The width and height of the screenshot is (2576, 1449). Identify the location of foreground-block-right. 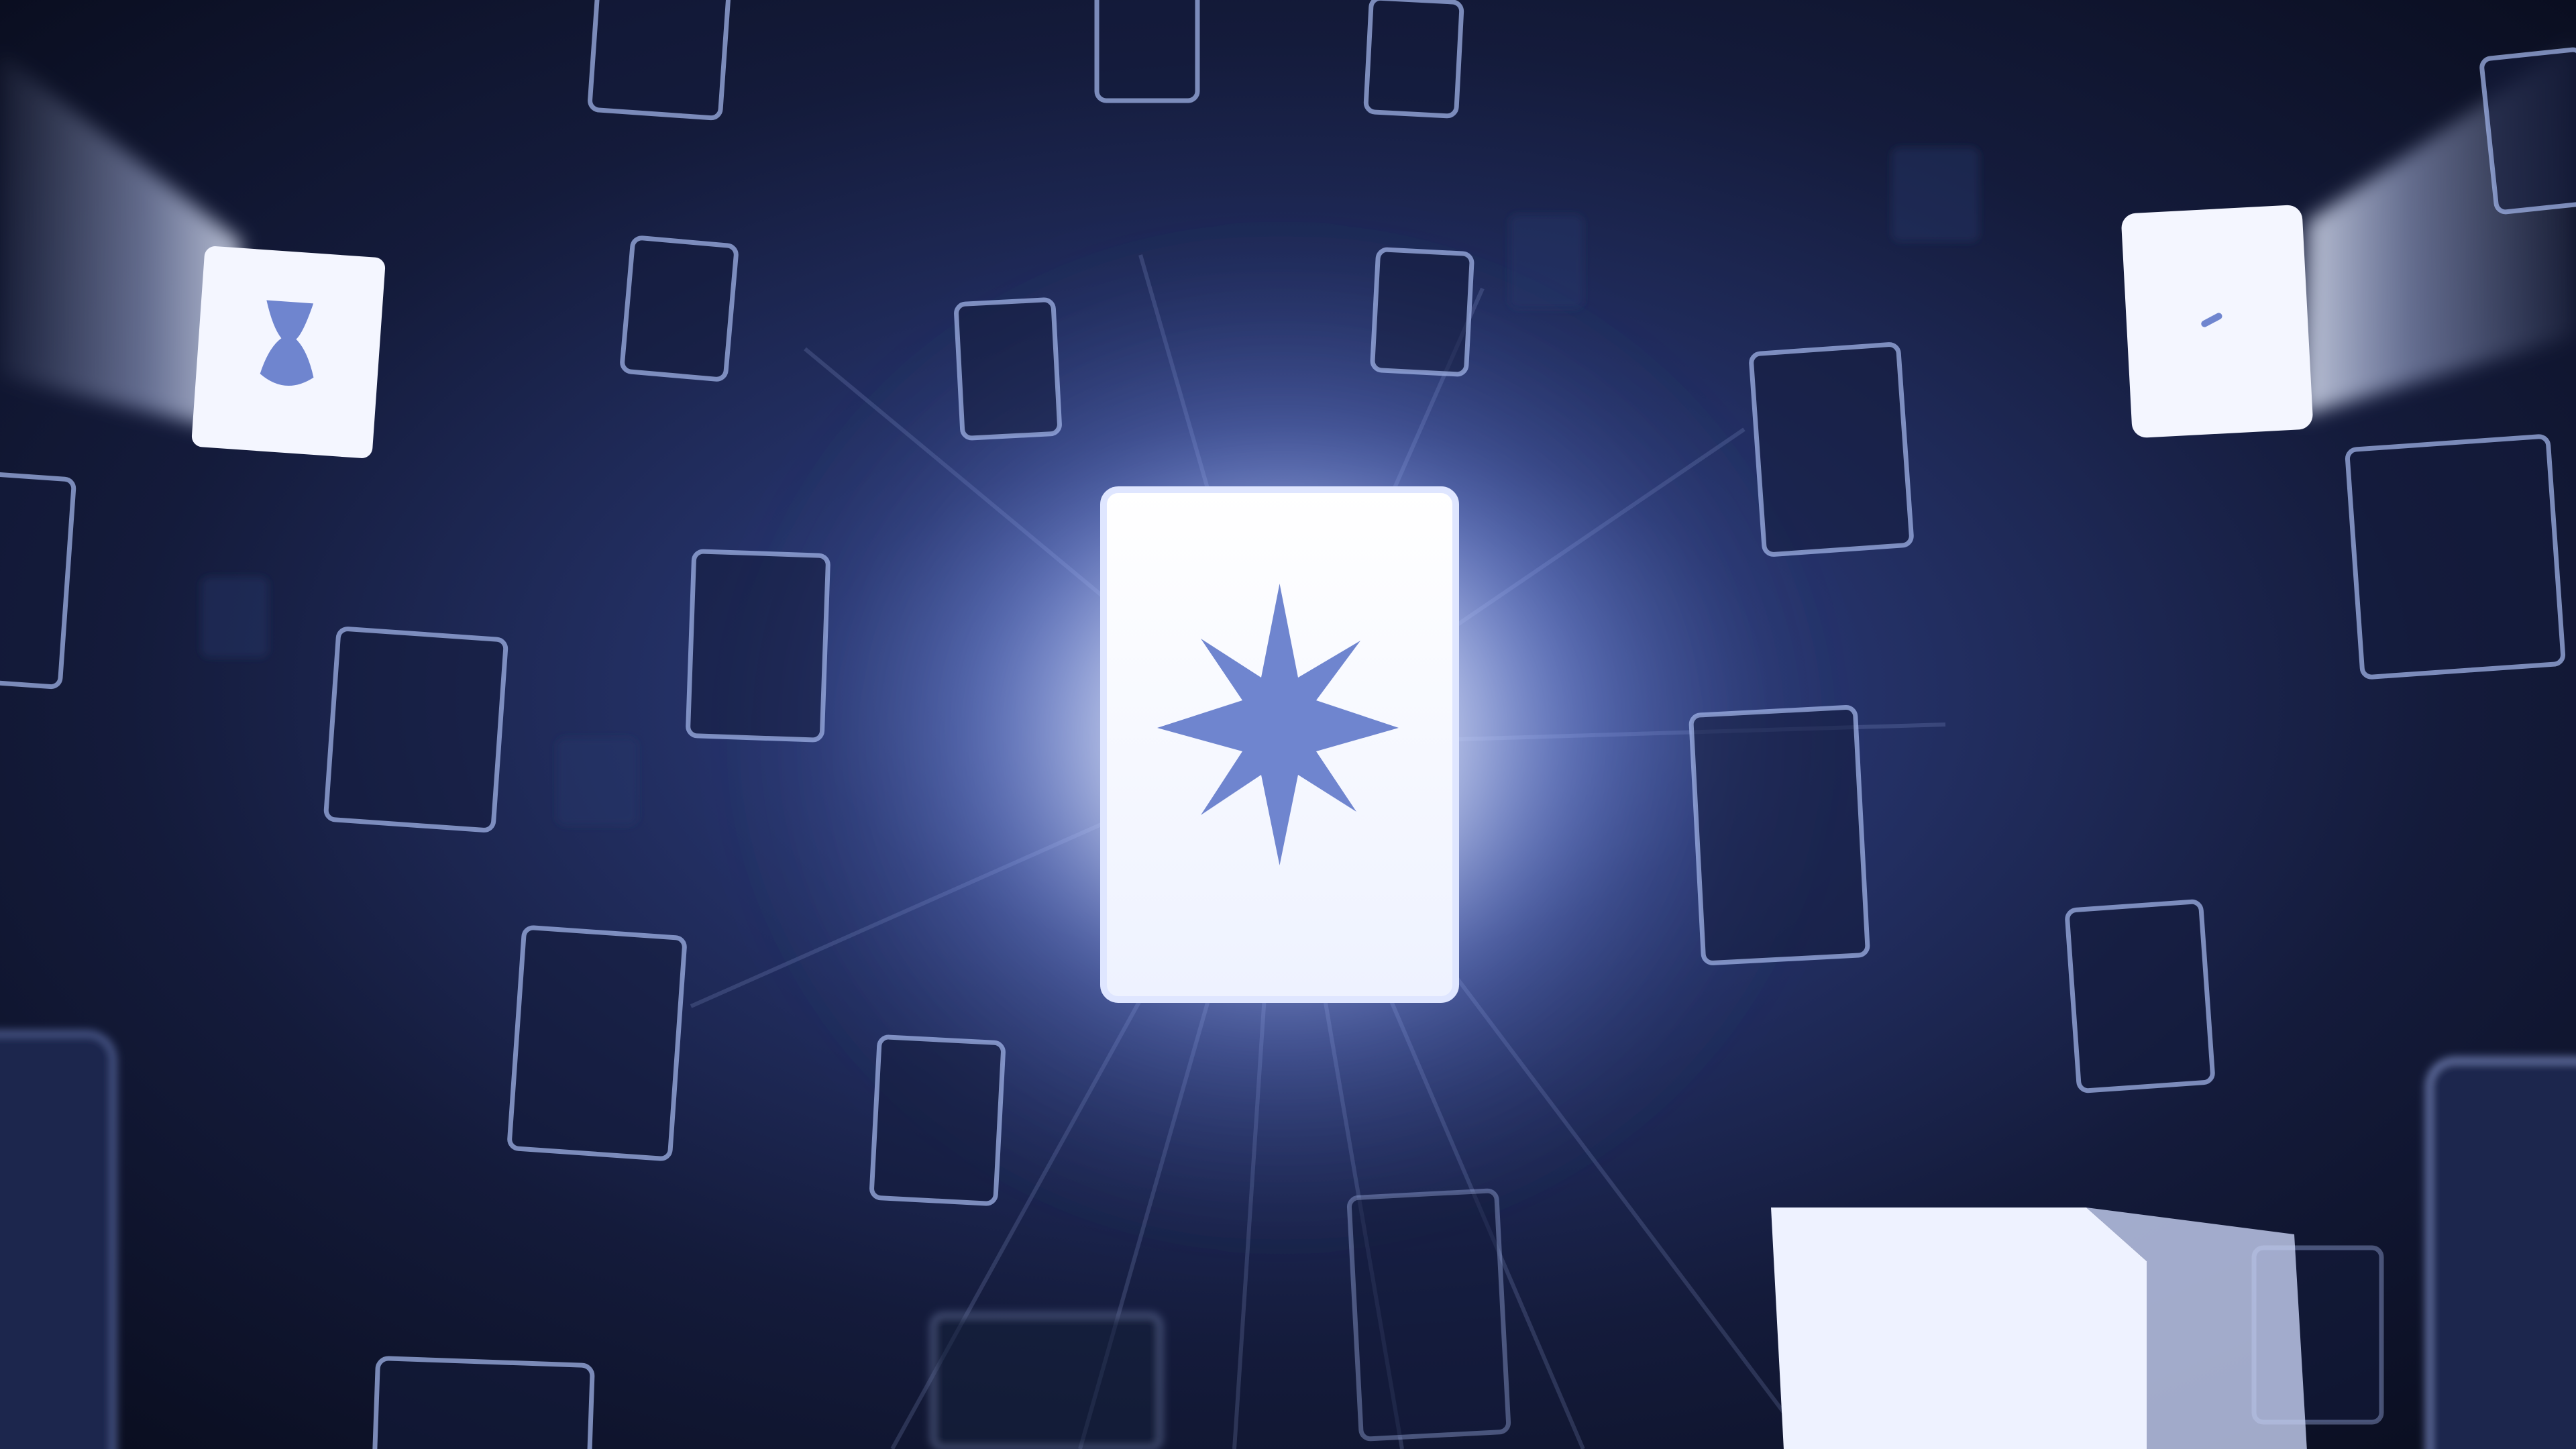
(2500, 1253).